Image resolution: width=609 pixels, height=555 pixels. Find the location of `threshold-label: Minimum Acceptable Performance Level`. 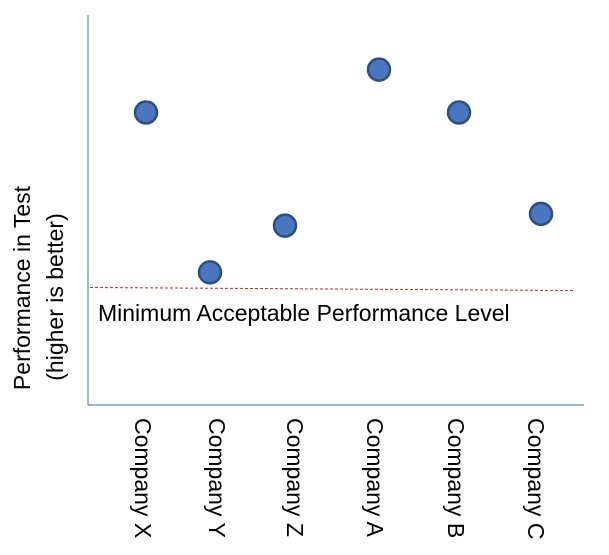

threshold-label: Minimum Acceptable Performance Level is located at coordinates (304, 313).